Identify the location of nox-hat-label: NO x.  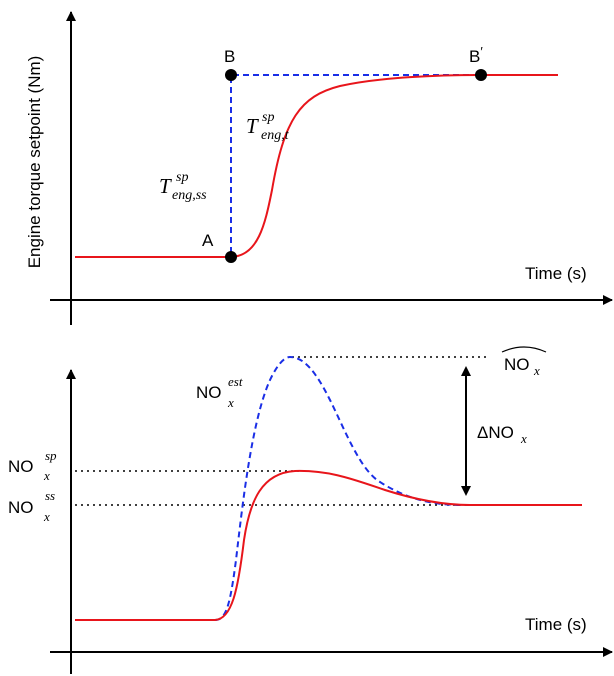
(524, 362).